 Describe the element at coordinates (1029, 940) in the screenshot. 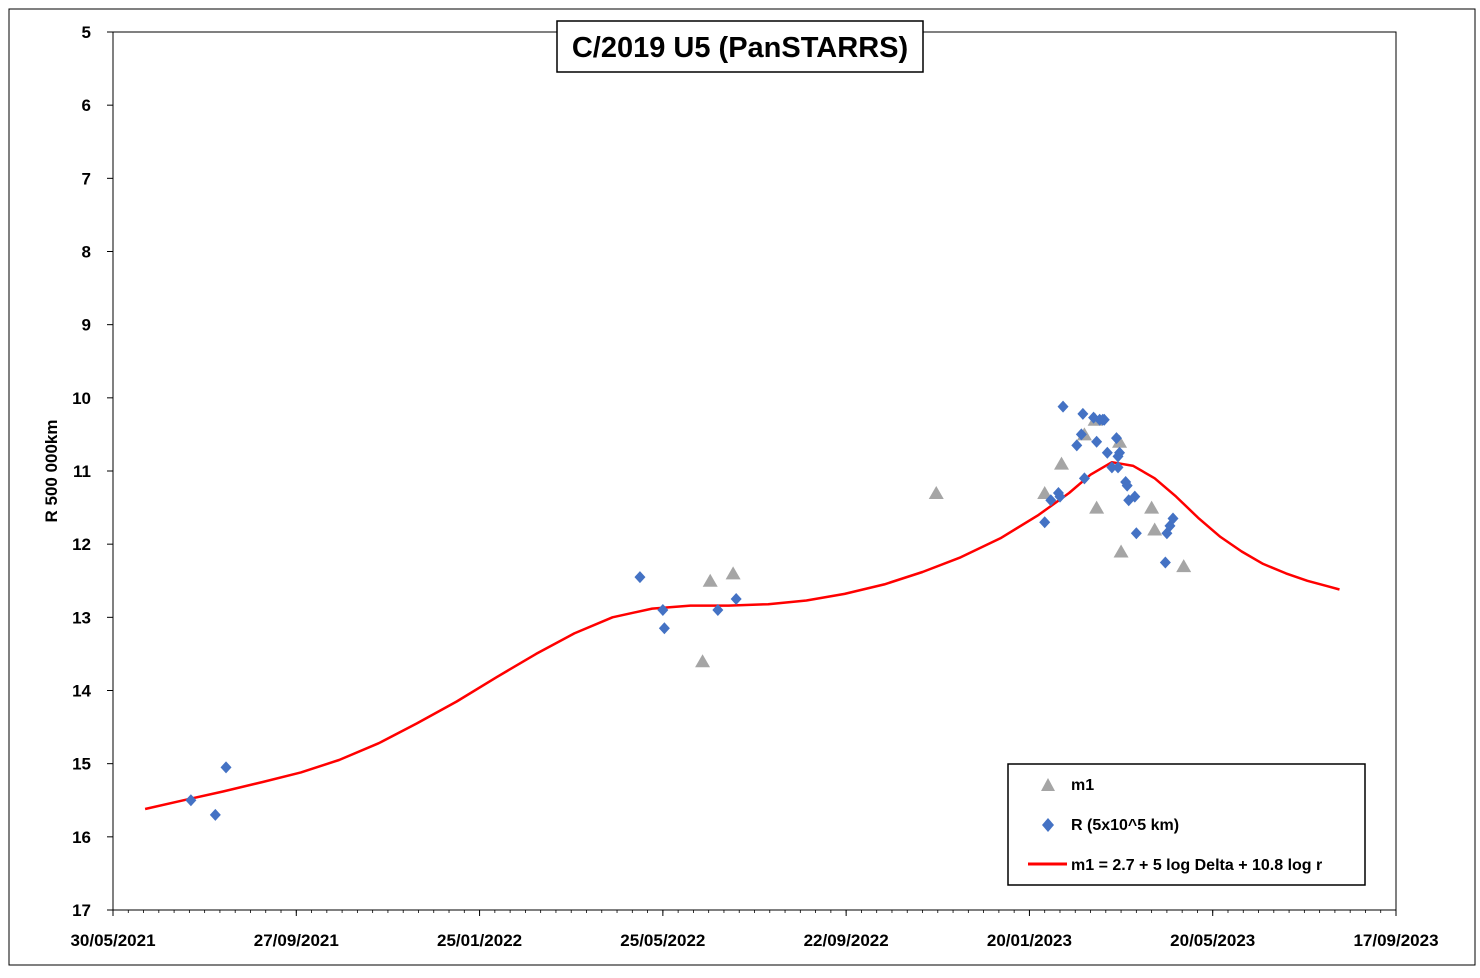

I see `x-tick-label: 20/01/2023` at that location.